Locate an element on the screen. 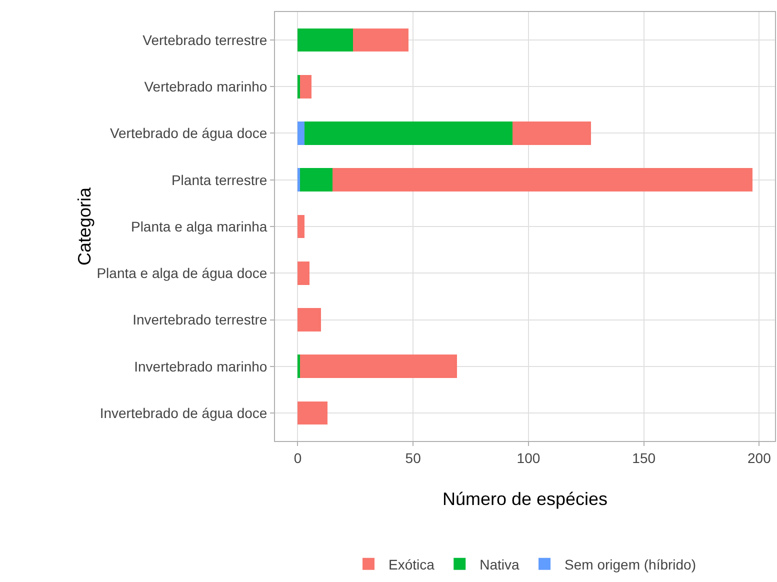 This screenshot has width=777, height=582. y-axis-title: Categoria is located at coordinates (84, 226).